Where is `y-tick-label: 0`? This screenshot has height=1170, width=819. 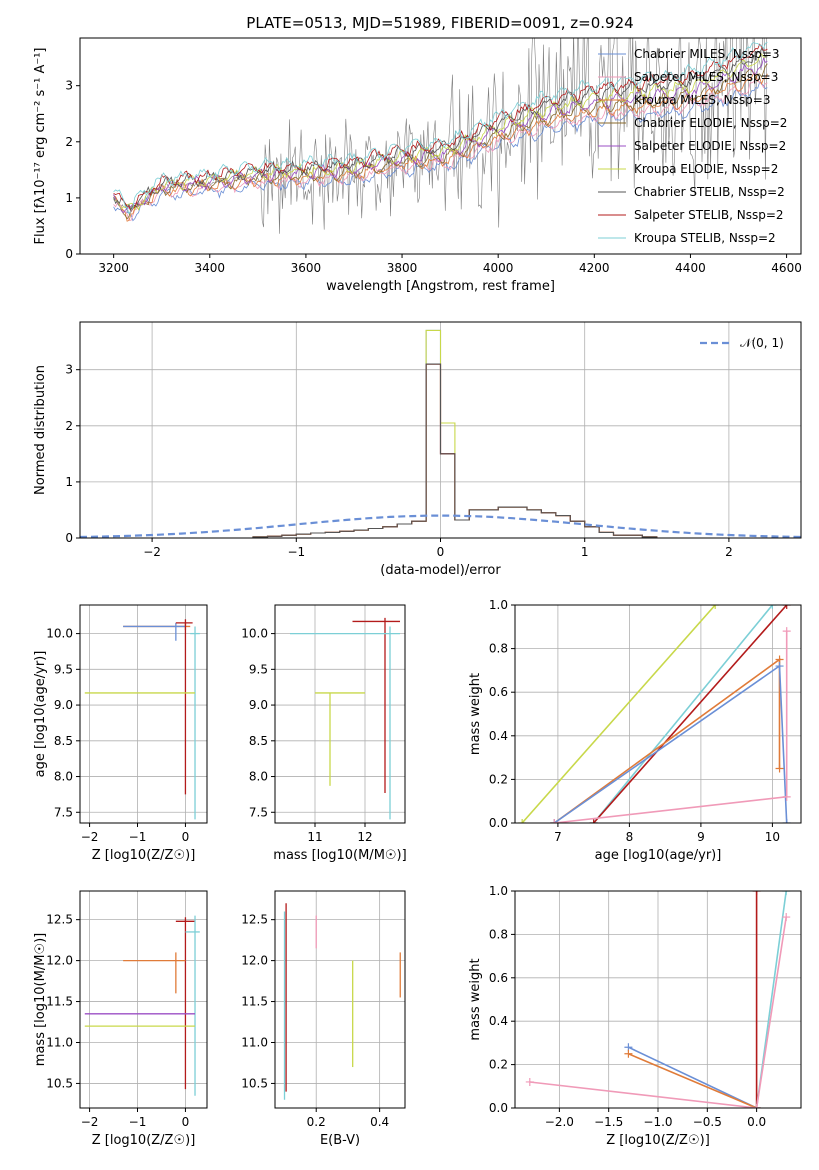 y-tick-label: 0 is located at coordinates (69, 538).